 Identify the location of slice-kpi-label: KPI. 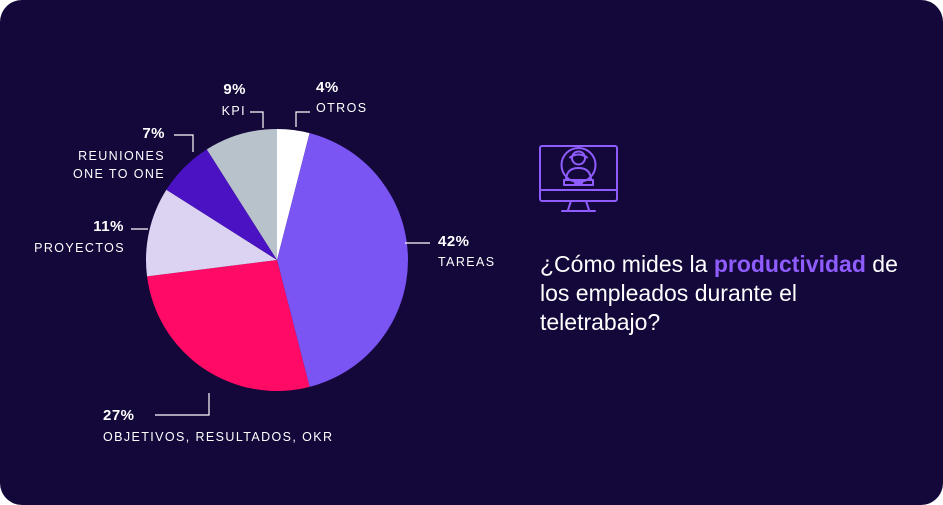
(233, 111).